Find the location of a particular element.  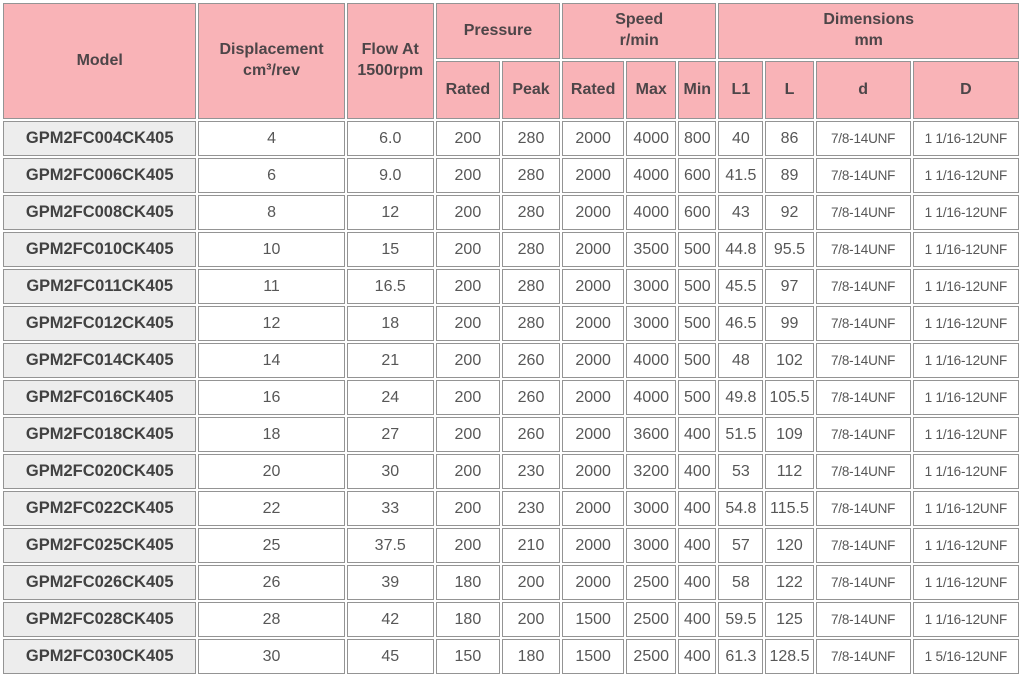

cell-model: GPM2FC026CK405 is located at coordinates (100, 582).